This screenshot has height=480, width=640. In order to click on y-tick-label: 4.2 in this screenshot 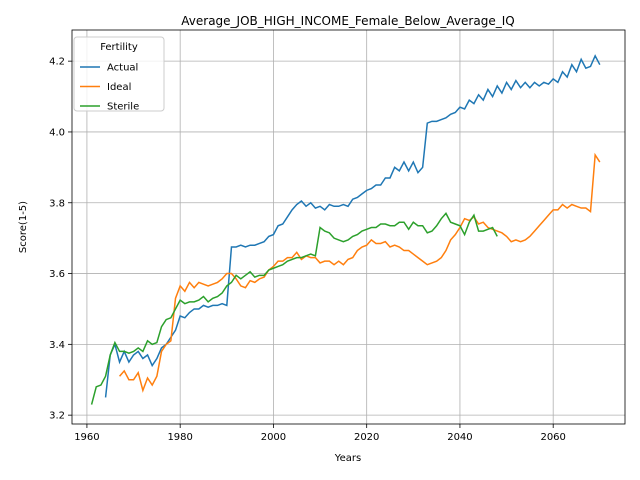, I will do `click(57, 62)`.